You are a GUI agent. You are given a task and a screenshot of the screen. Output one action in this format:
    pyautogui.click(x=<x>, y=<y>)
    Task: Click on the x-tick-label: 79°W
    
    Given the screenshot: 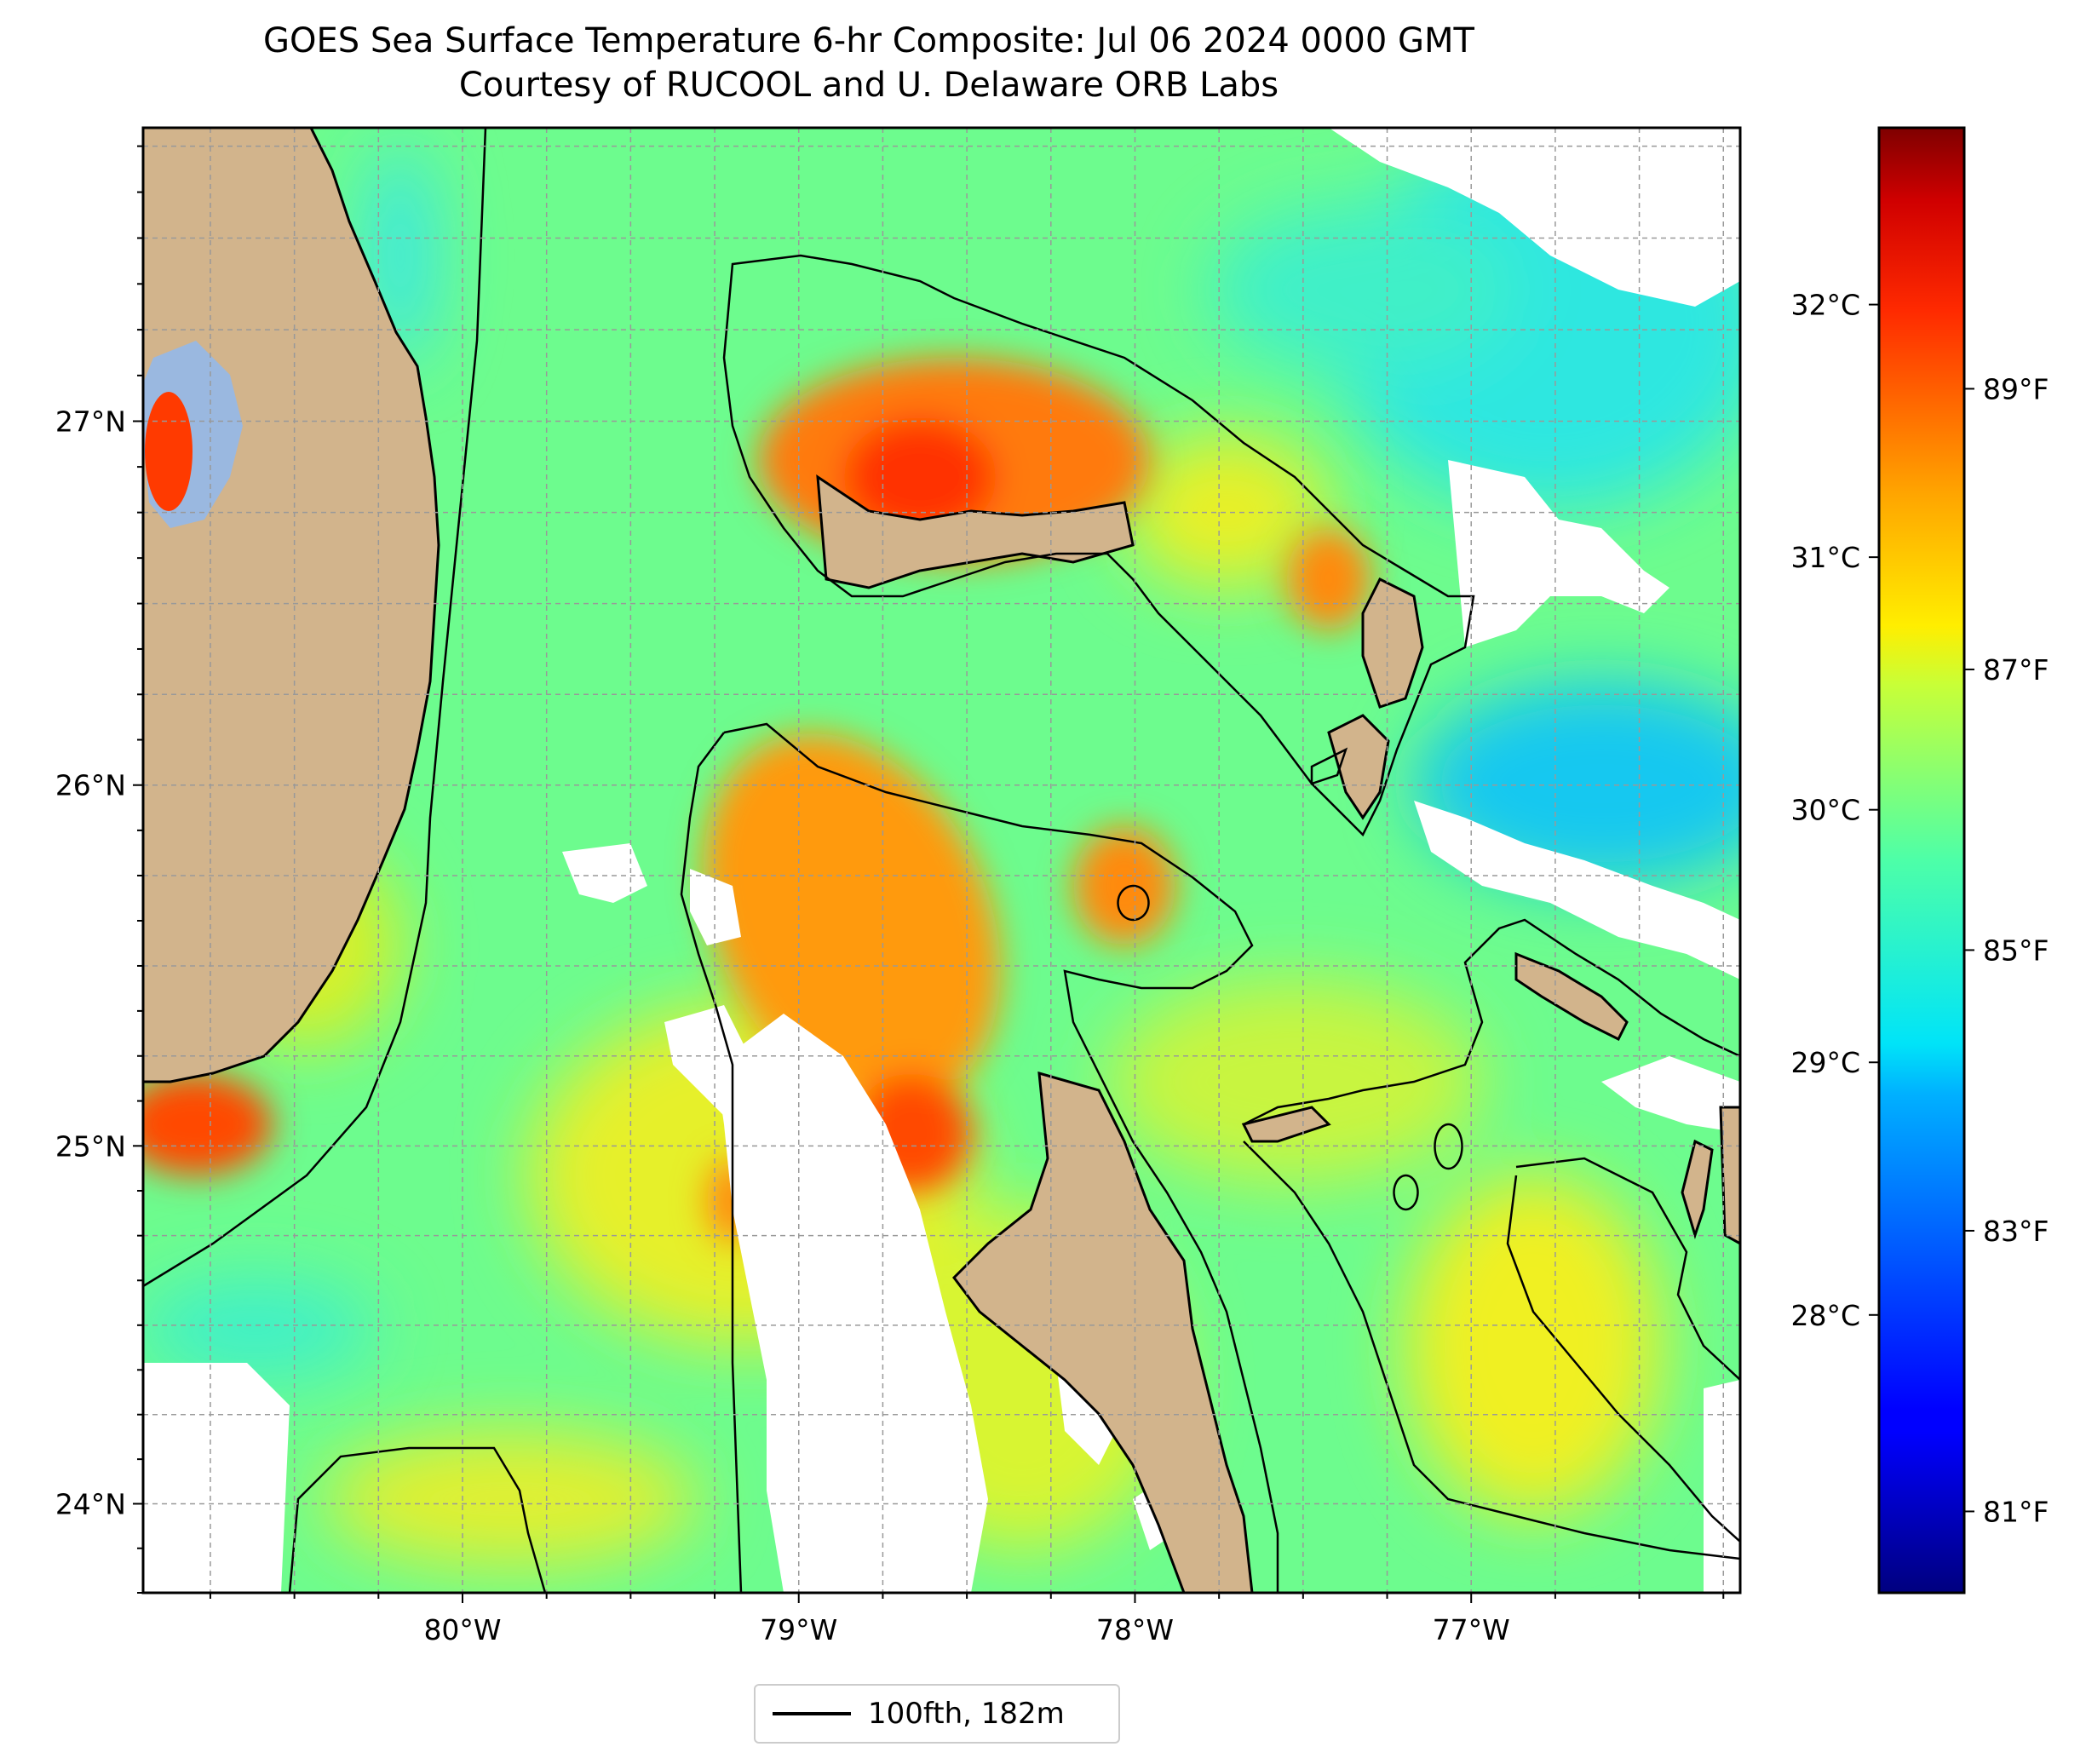 What is the action you would take?
    pyautogui.click(x=798, y=1629)
    